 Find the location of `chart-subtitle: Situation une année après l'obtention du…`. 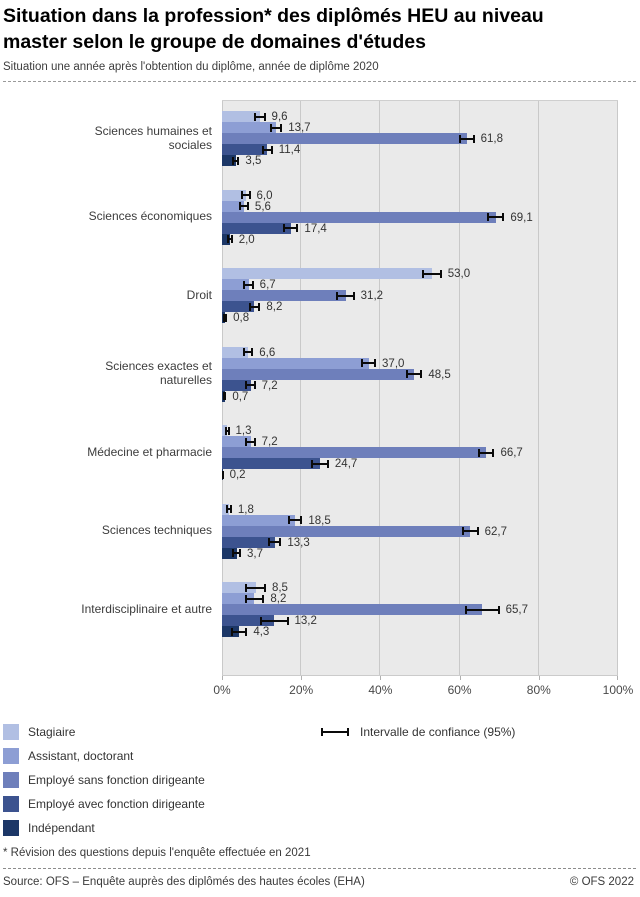

chart-subtitle: Situation une année après l'obtention du… is located at coordinates (191, 67).